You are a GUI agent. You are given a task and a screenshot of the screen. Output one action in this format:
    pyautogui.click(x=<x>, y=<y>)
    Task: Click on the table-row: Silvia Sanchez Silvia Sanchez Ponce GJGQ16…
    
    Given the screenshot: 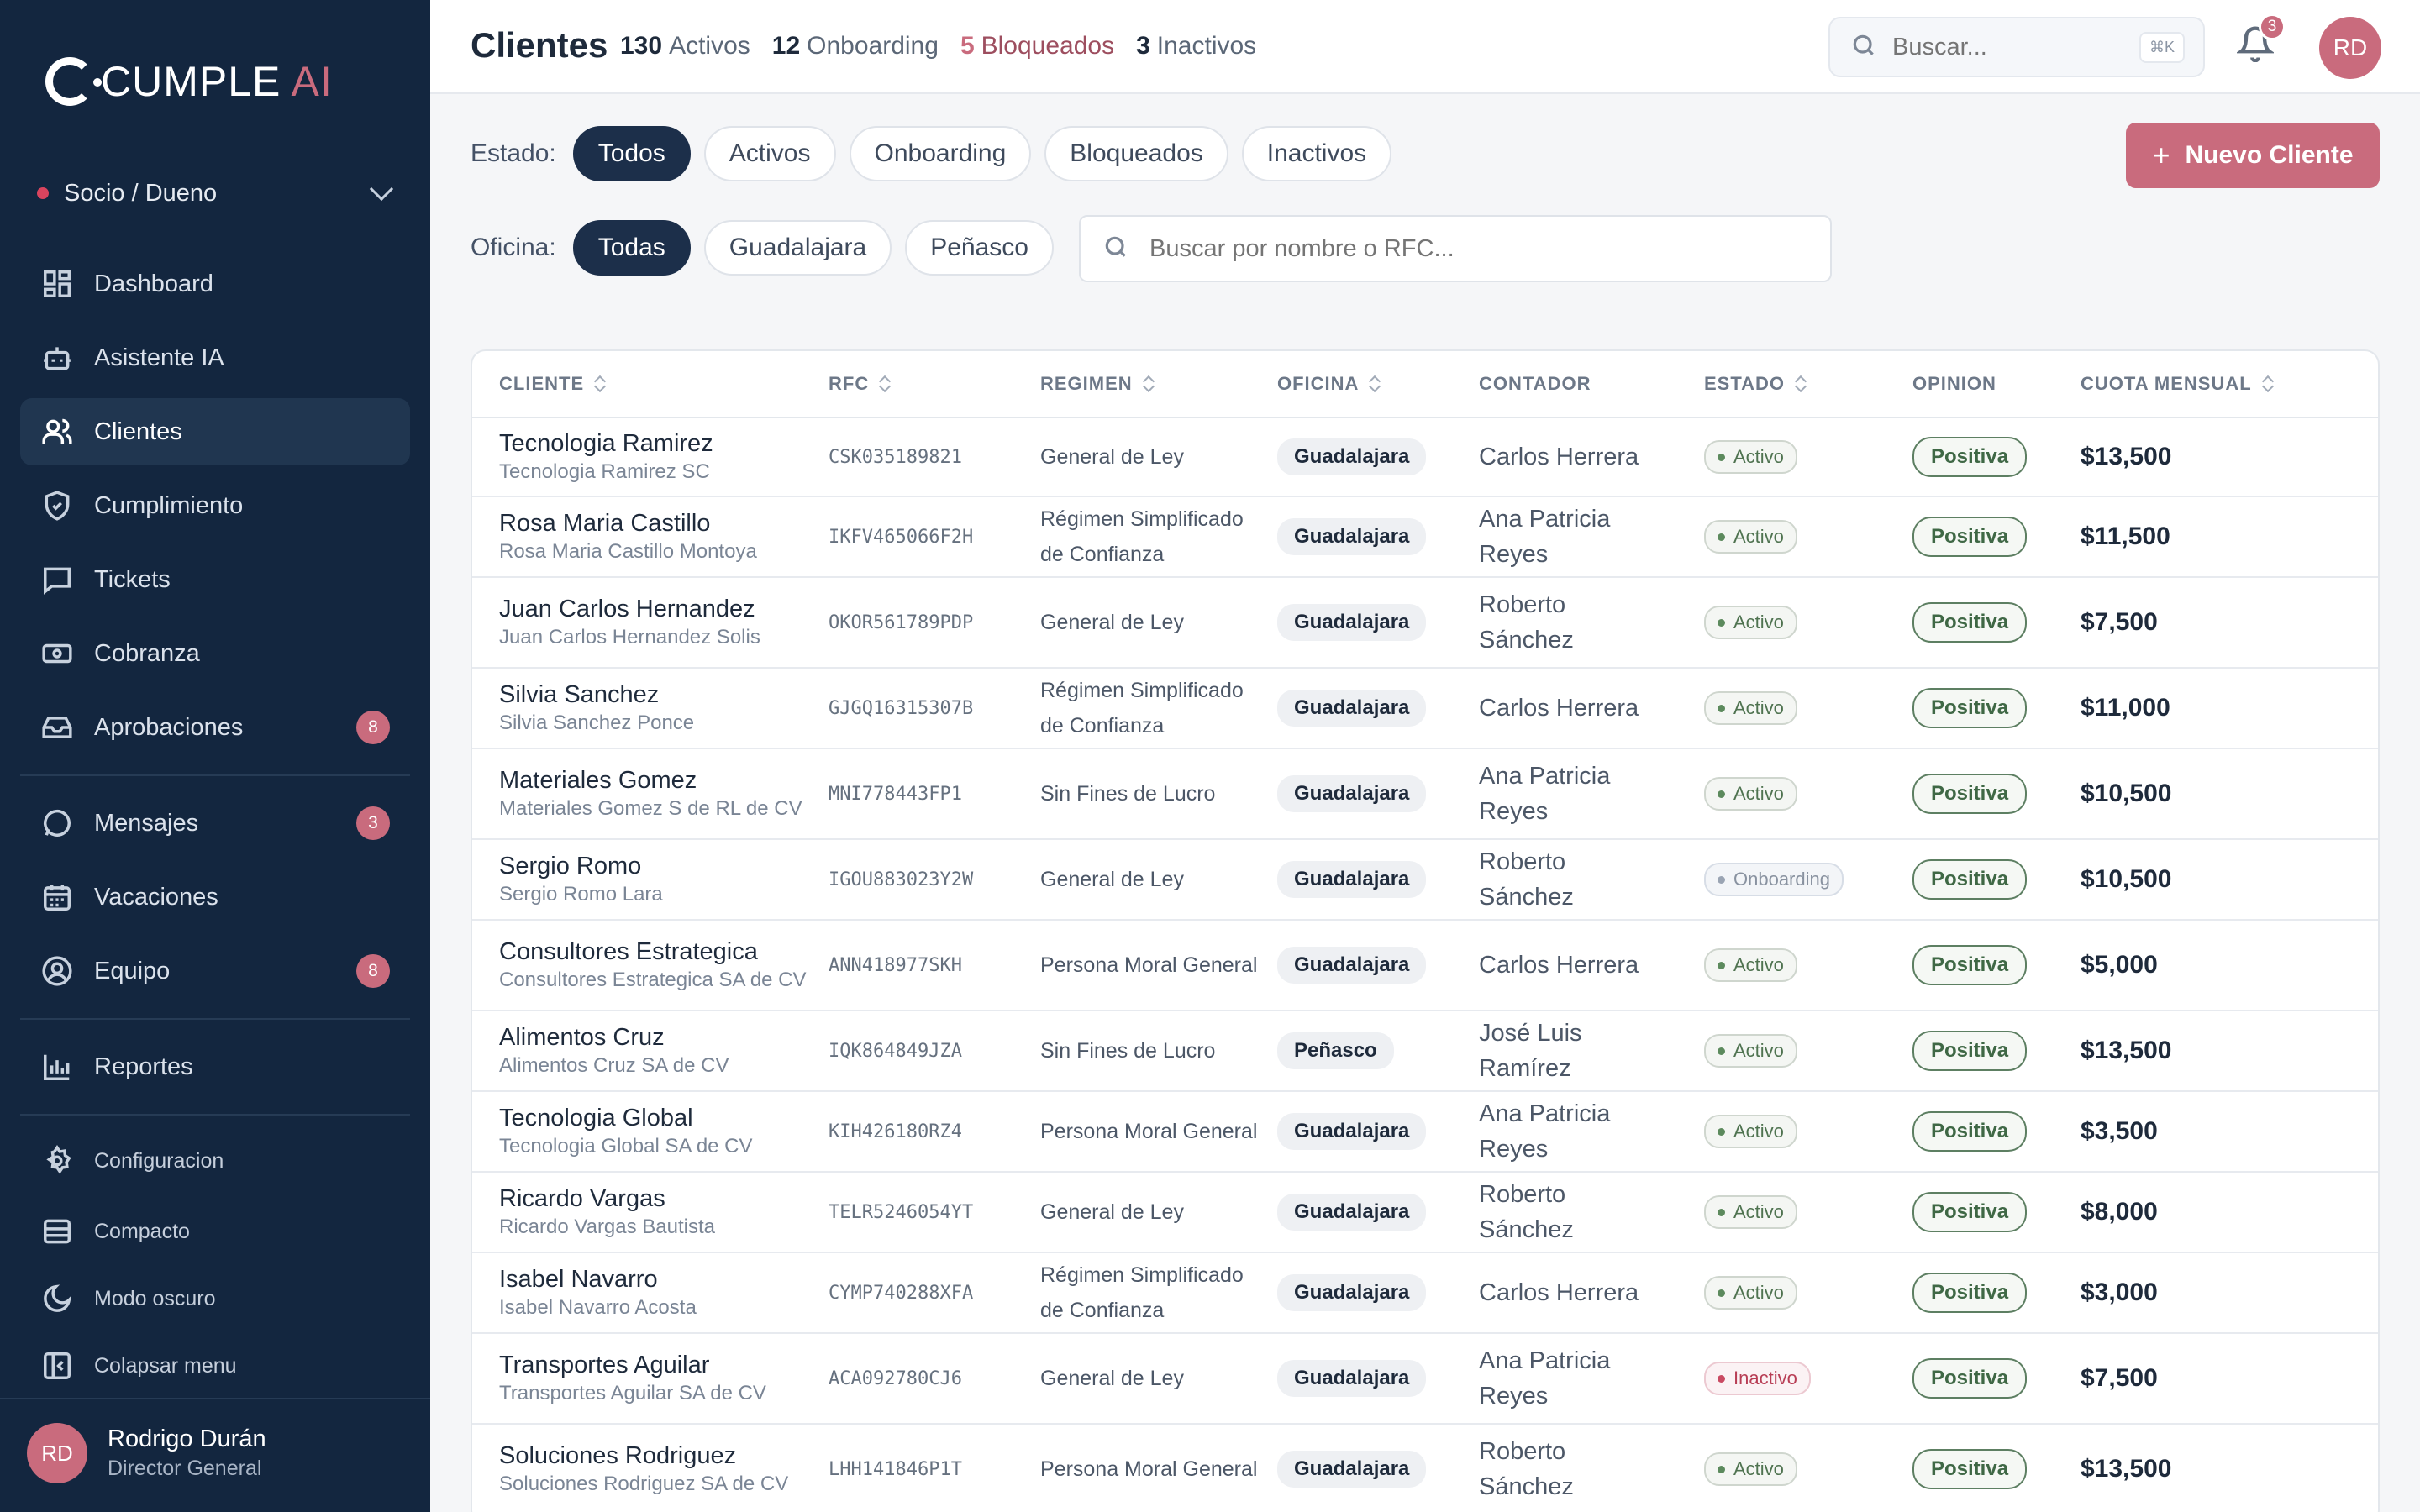 What is the action you would take?
    pyautogui.click(x=1425, y=709)
    